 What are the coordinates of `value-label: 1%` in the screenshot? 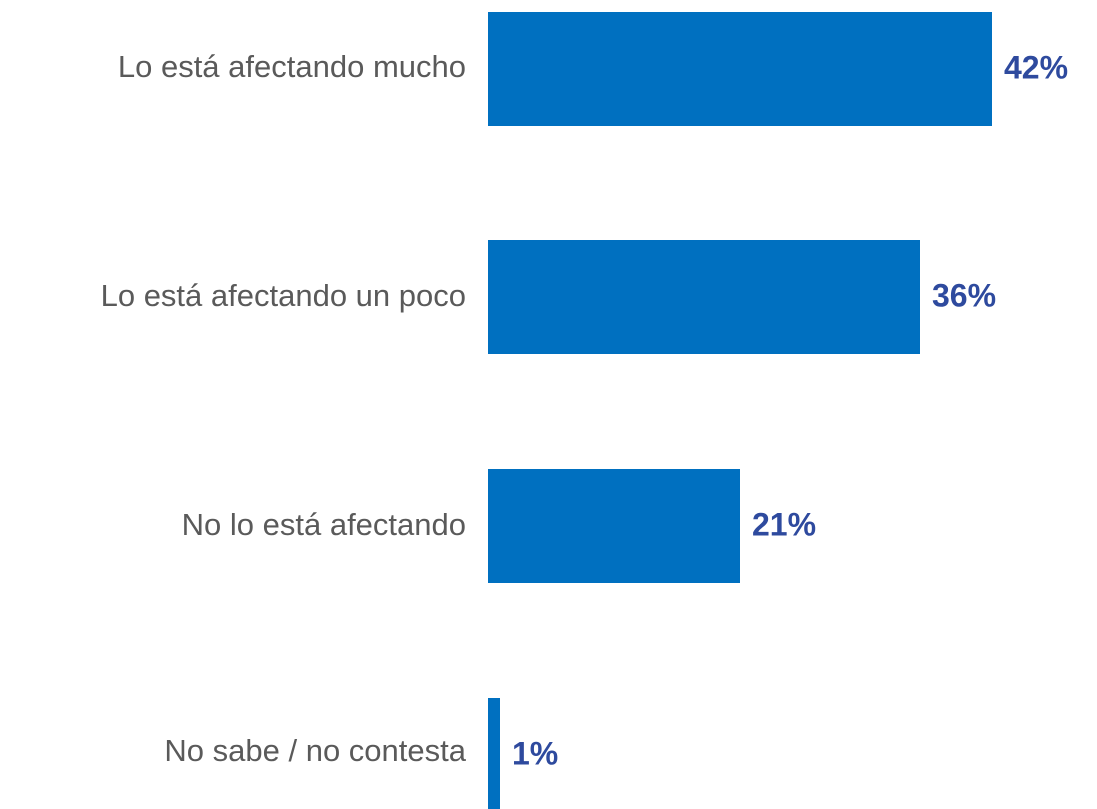 It's located at (535, 753).